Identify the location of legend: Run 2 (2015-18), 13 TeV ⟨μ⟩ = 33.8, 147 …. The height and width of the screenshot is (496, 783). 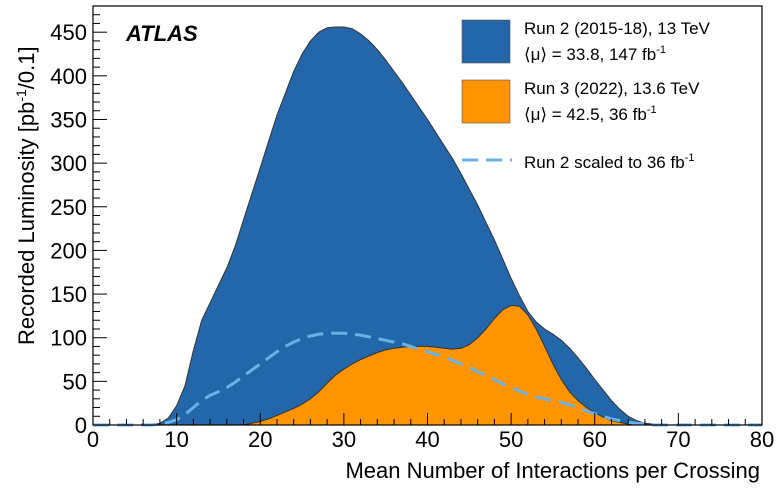
(586, 95).